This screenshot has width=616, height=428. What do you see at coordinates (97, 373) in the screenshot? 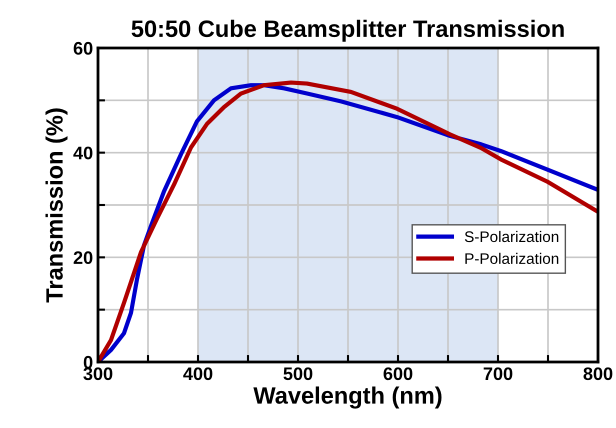
I see `x-tick-label: 300` at bounding box center [97, 373].